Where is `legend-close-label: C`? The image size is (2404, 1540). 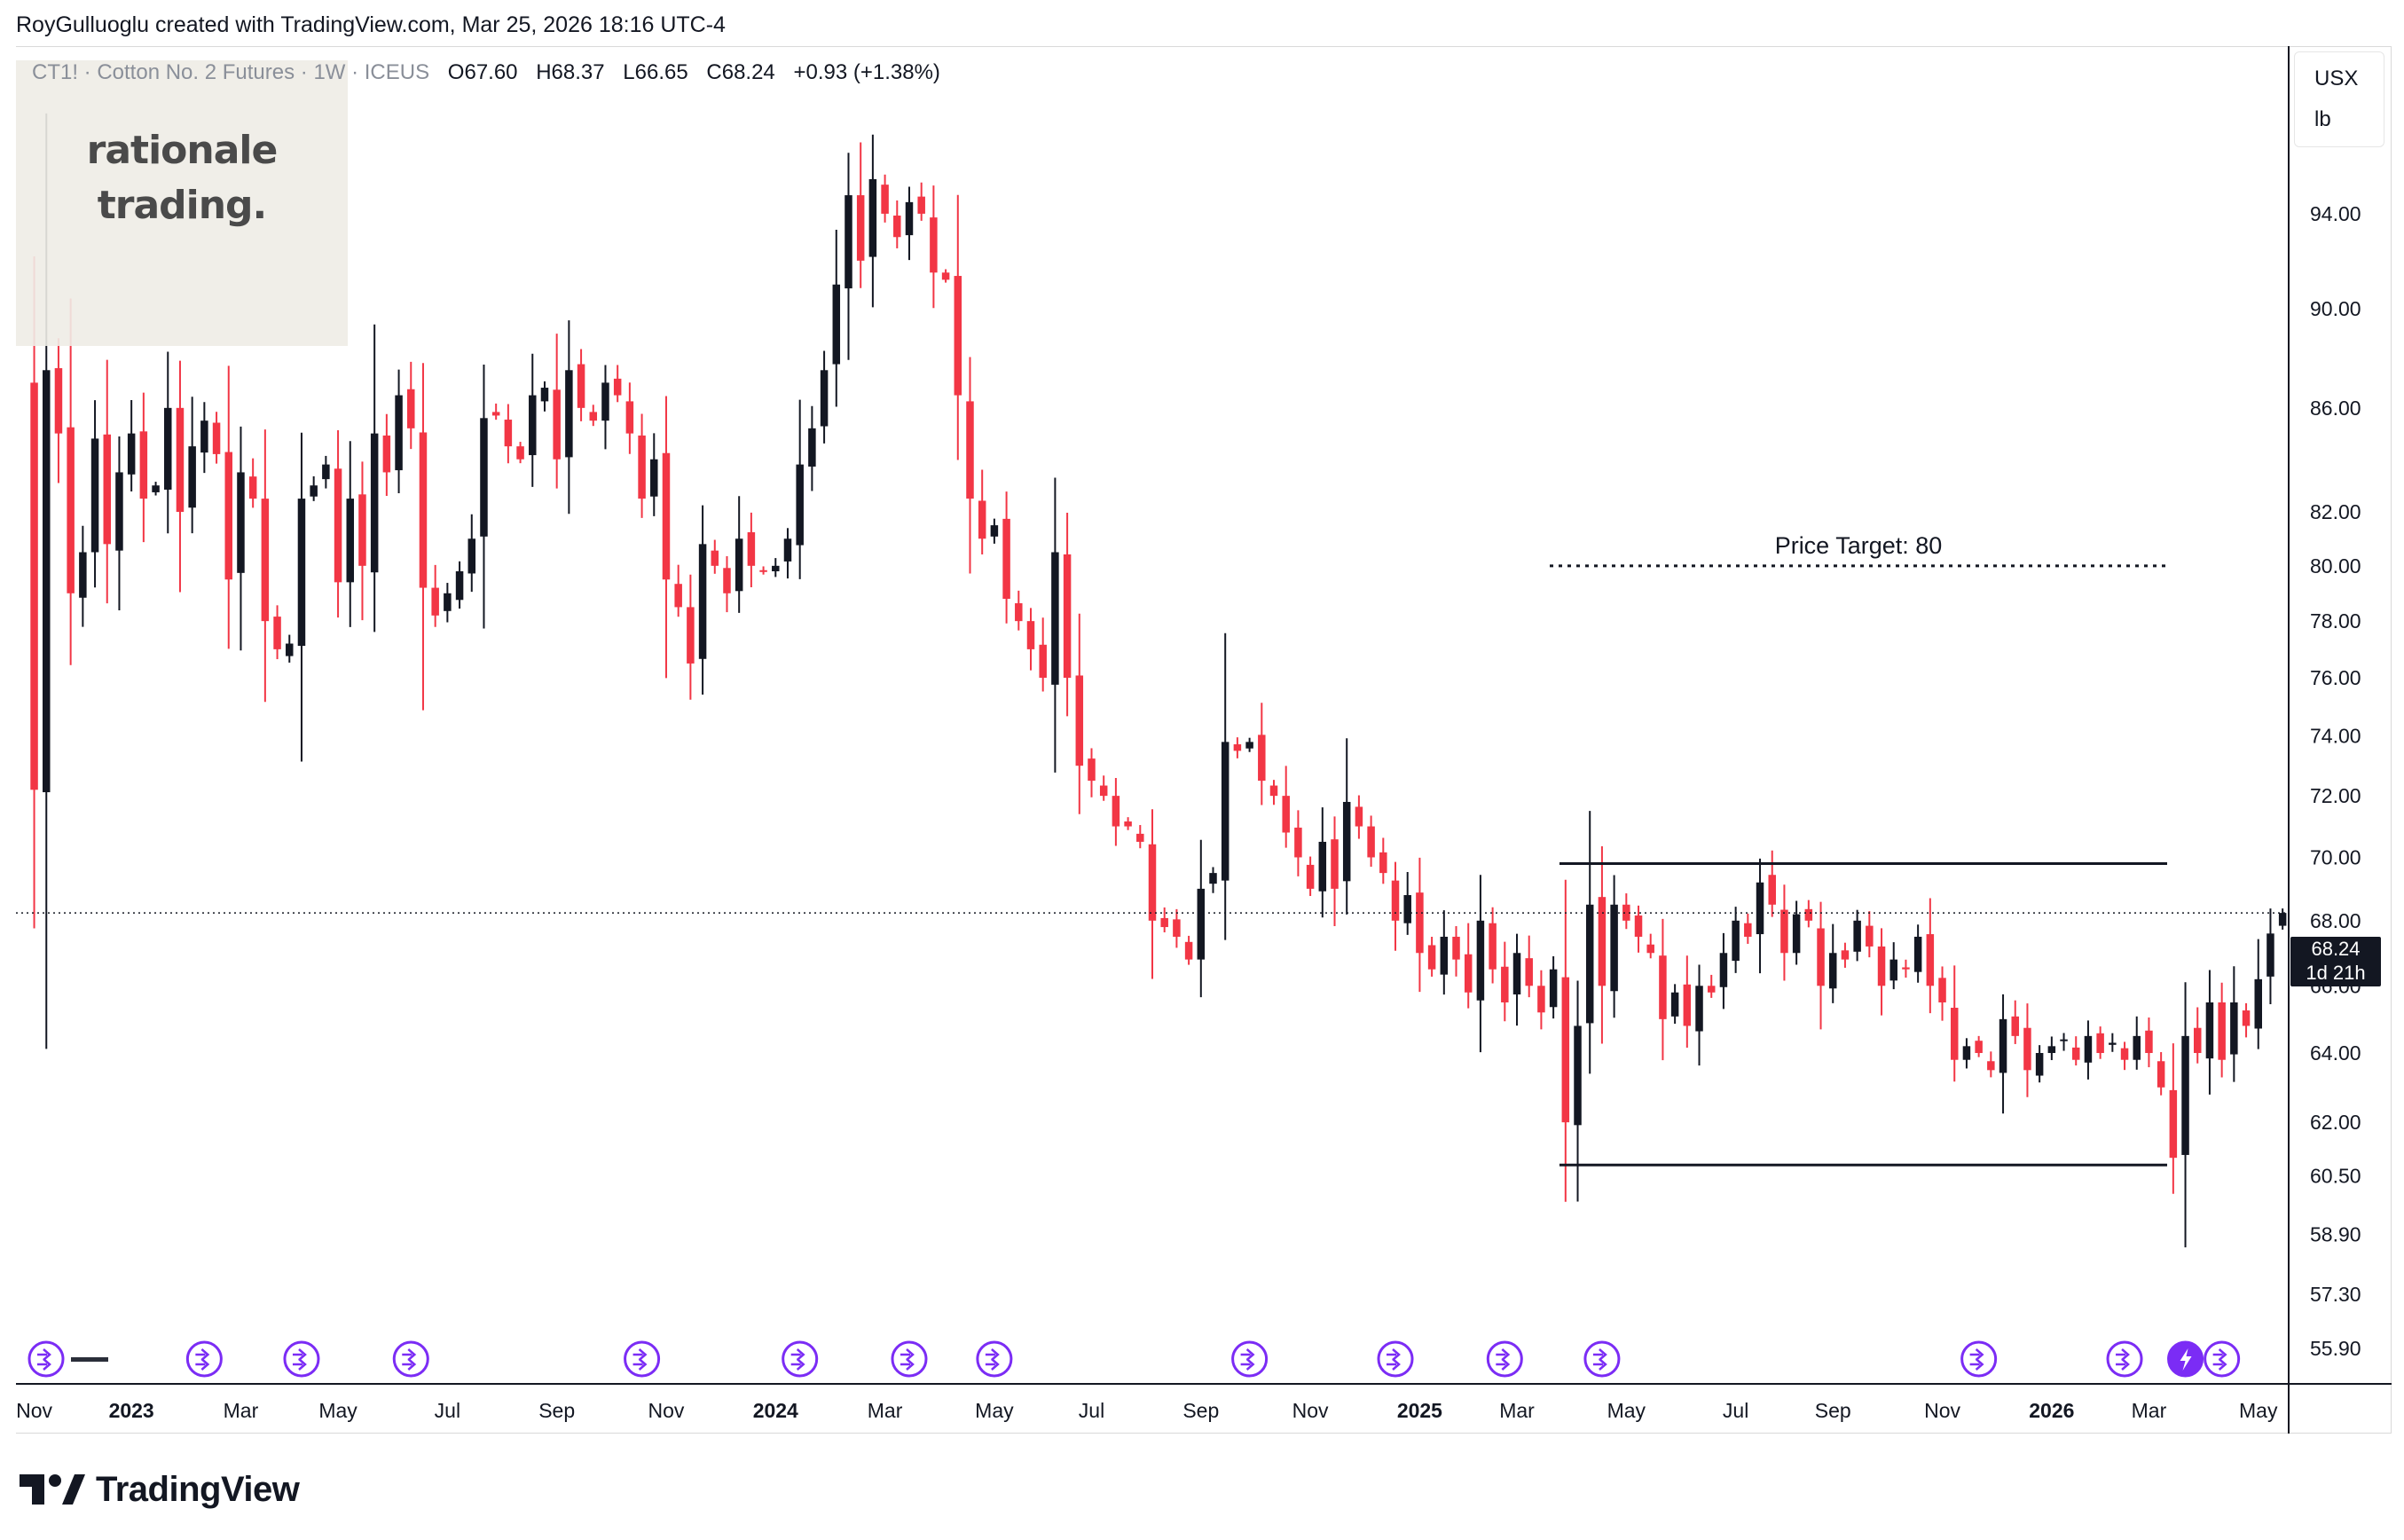 legend-close-label: C is located at coordinates (714, 72).